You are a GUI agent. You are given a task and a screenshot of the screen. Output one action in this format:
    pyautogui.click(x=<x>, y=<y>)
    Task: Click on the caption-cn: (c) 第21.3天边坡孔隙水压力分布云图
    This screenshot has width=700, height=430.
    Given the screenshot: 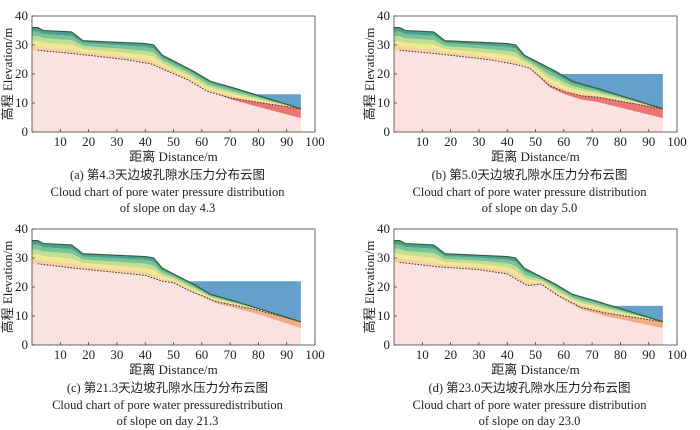 What is the action you would take?
    pyautogui.click(x=167, y=388)
    